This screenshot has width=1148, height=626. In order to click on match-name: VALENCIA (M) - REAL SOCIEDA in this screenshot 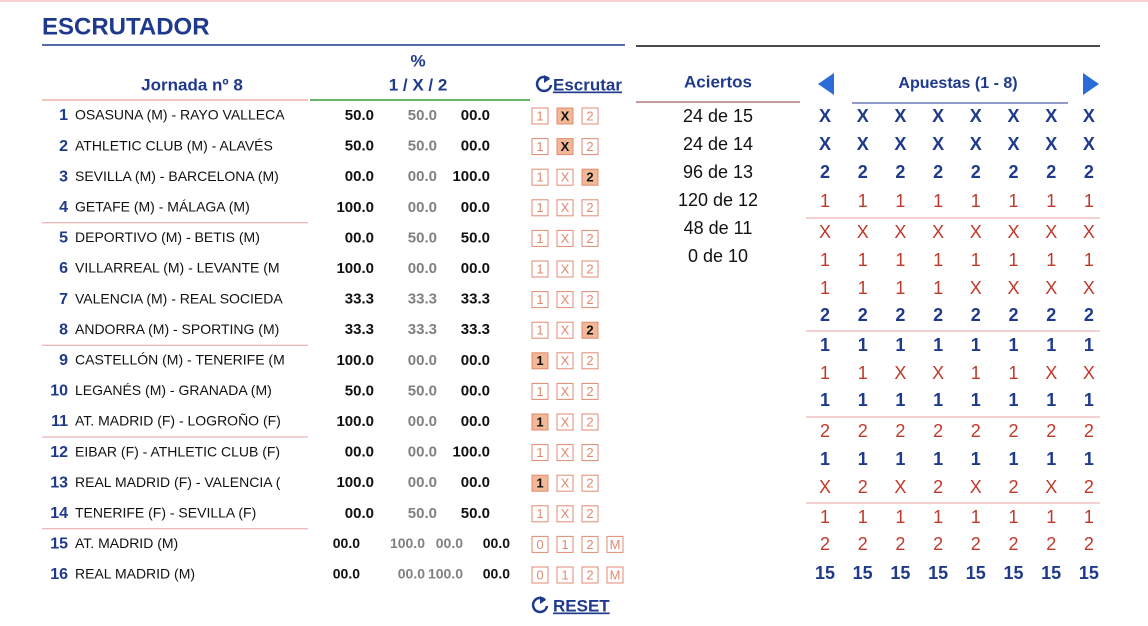, I will do `click(179, 298)`.